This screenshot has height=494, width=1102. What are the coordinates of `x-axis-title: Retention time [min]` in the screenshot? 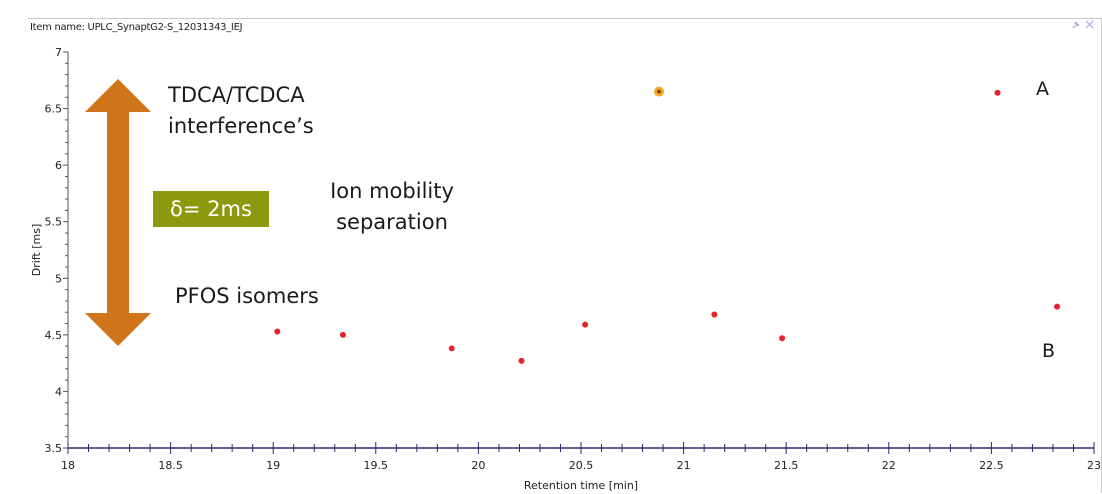 It's located at (581, 485).